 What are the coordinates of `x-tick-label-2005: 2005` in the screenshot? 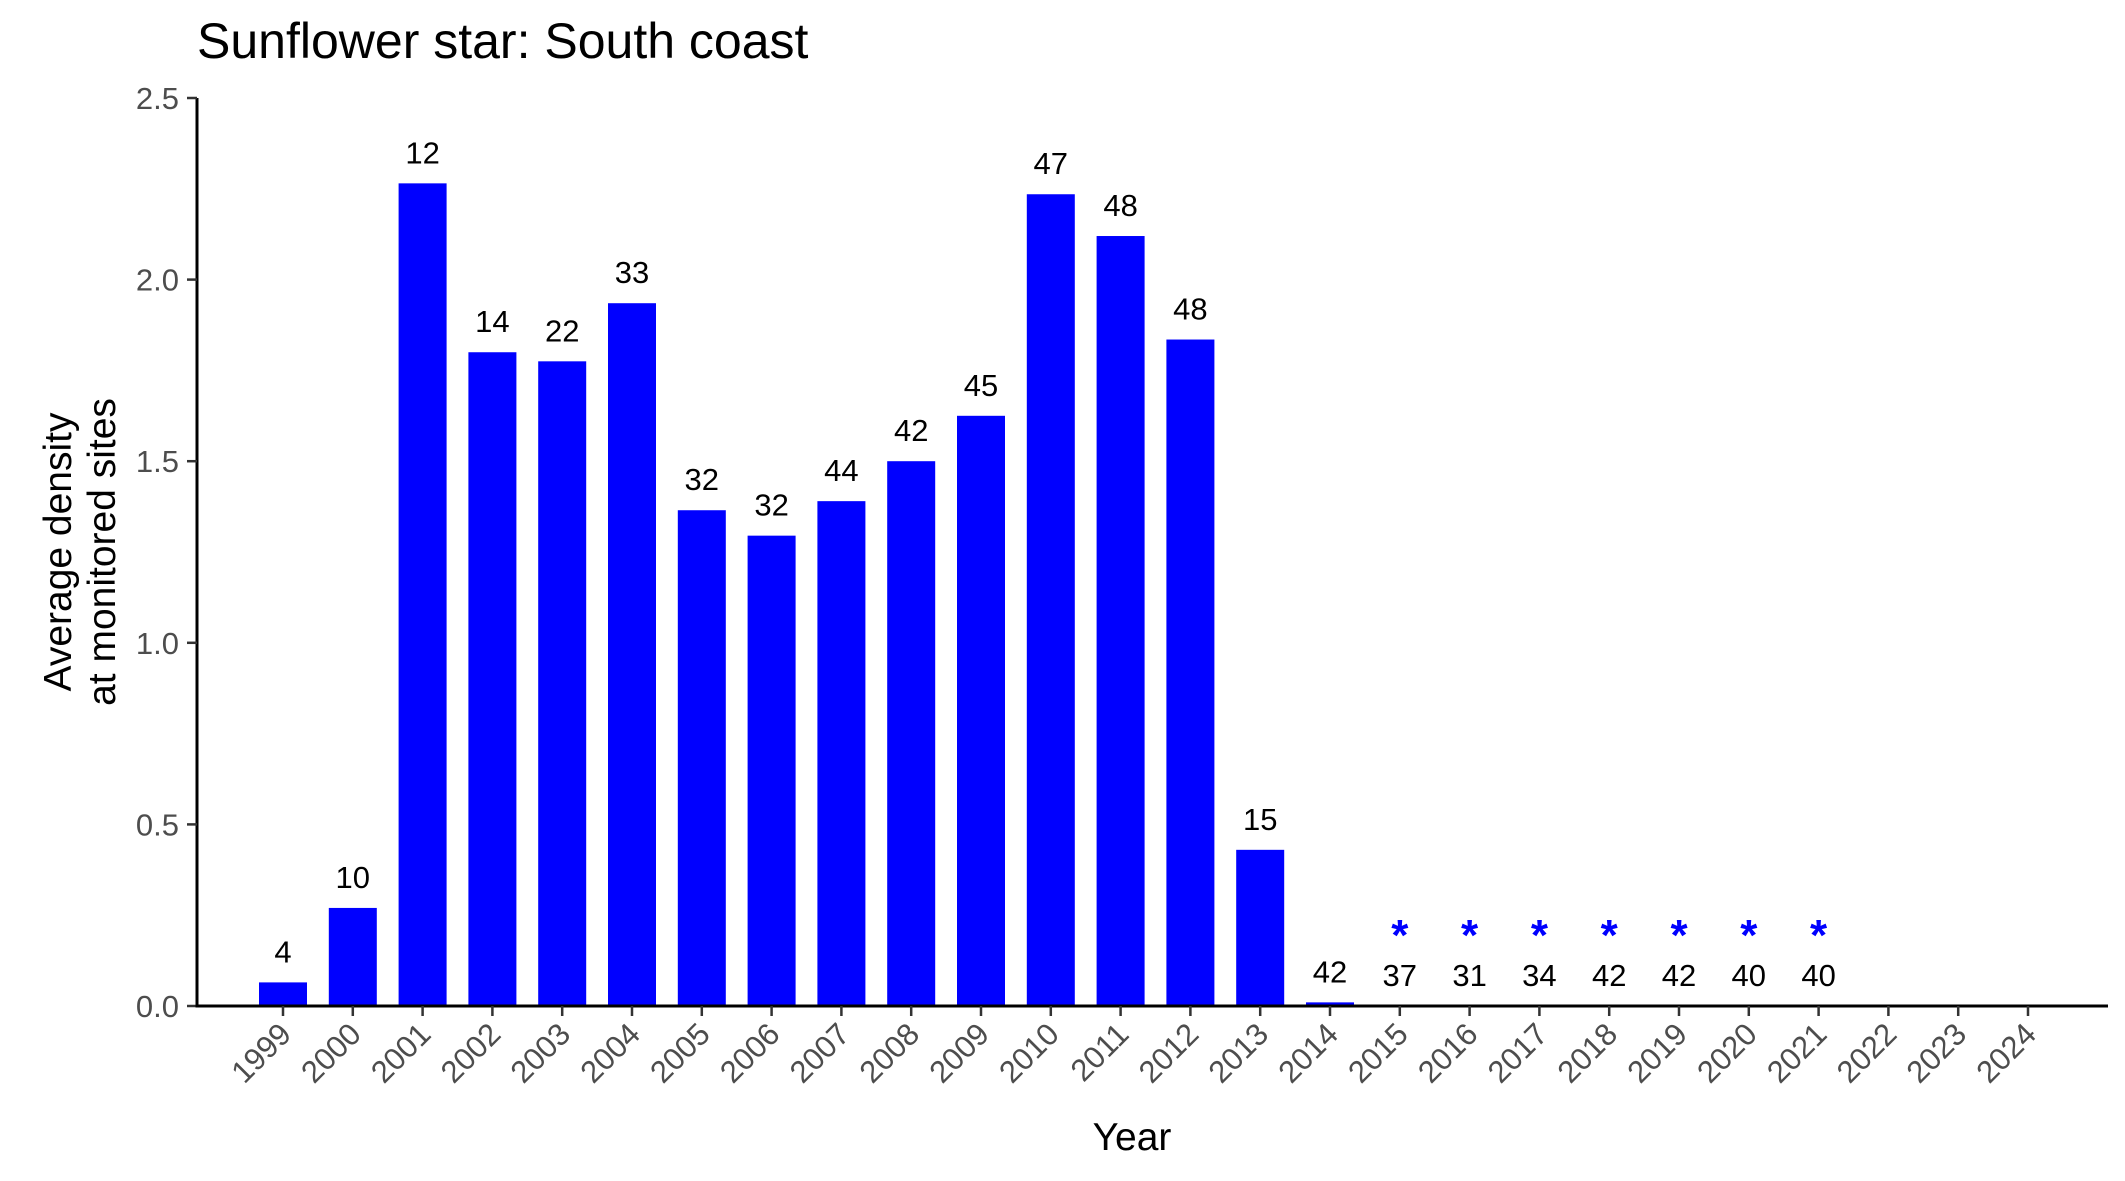 It's located at (680, 1053).